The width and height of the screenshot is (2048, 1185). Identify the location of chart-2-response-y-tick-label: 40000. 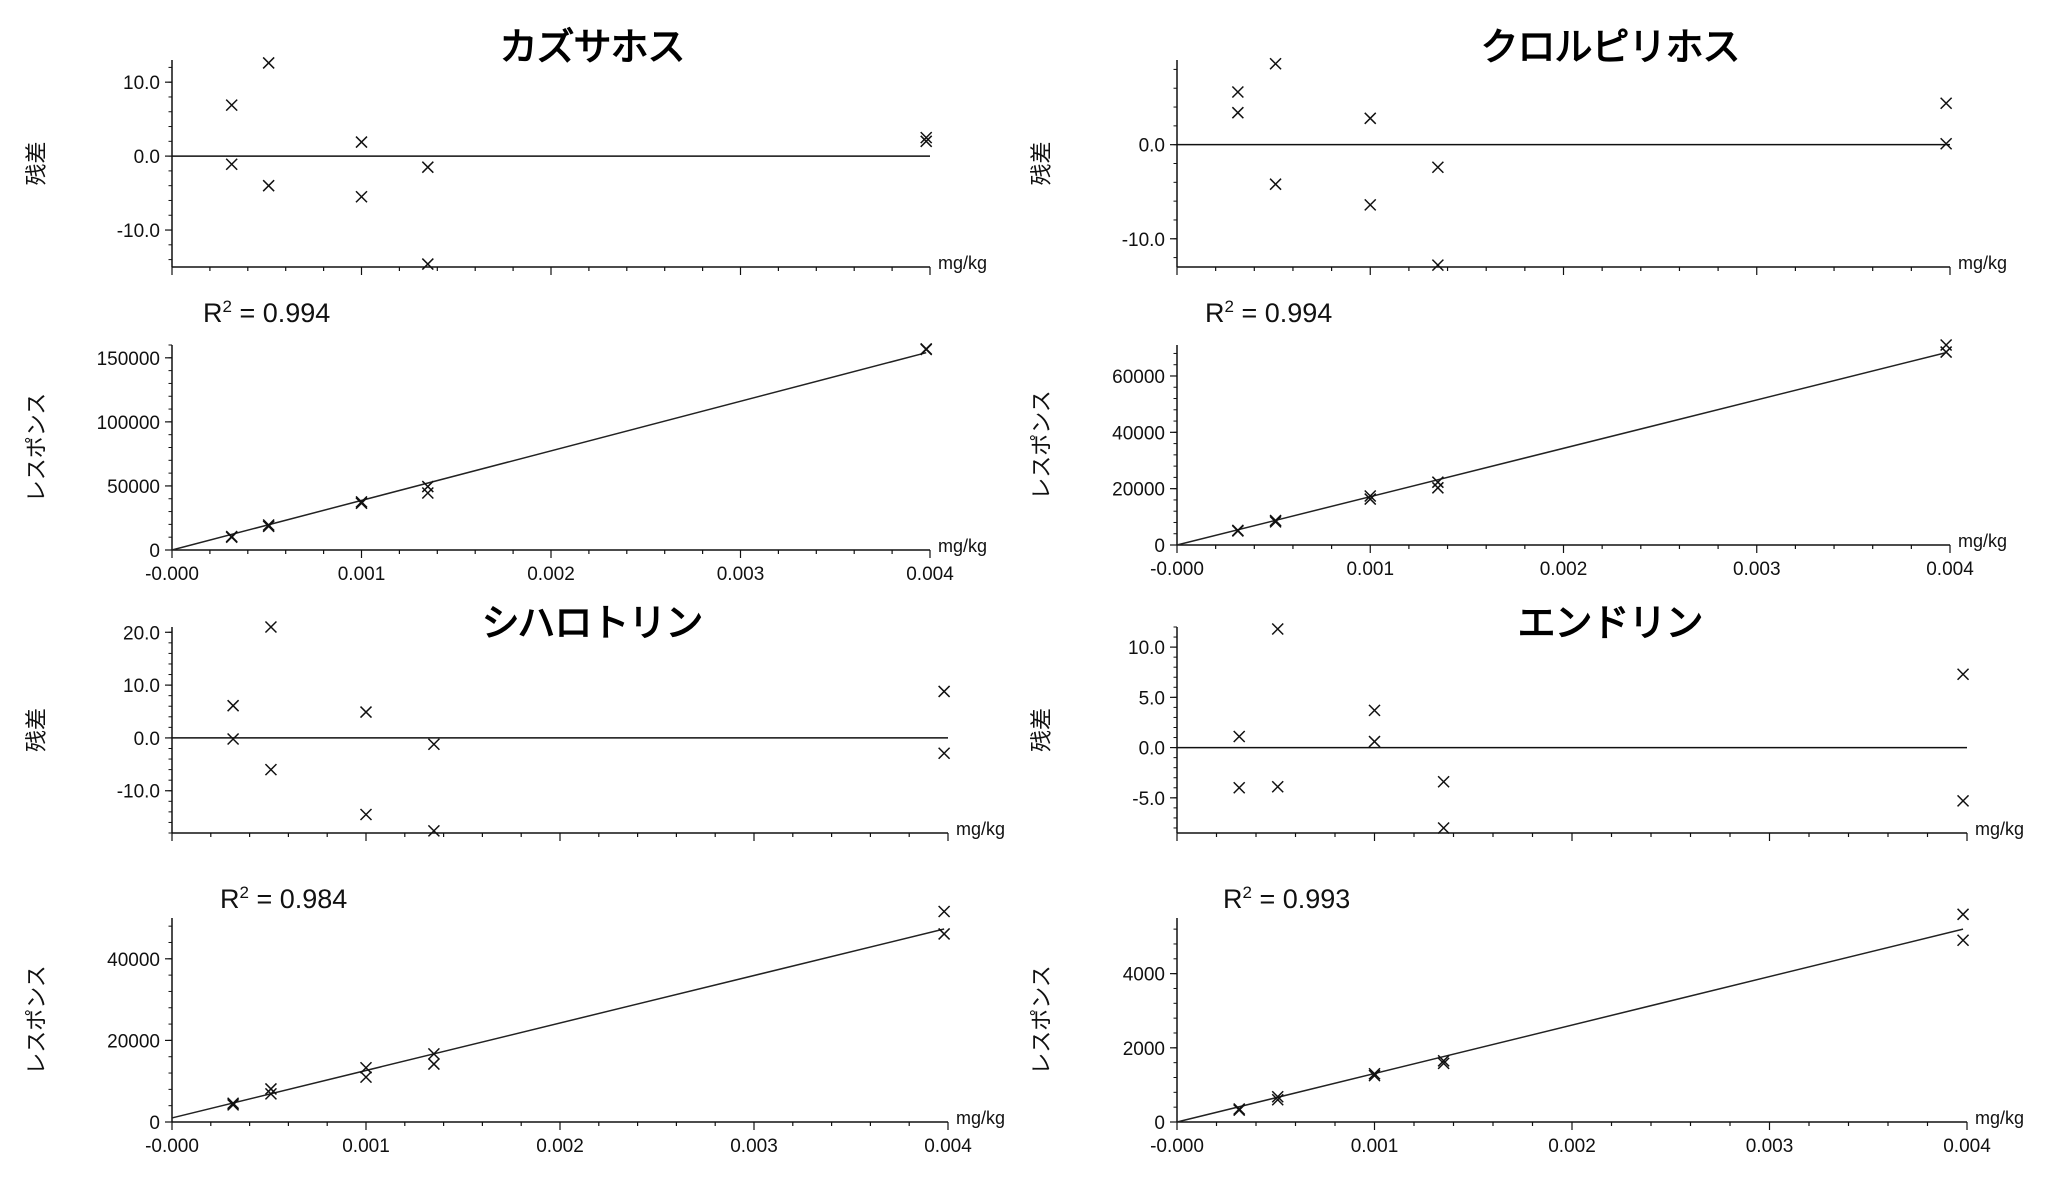
(133, 960).